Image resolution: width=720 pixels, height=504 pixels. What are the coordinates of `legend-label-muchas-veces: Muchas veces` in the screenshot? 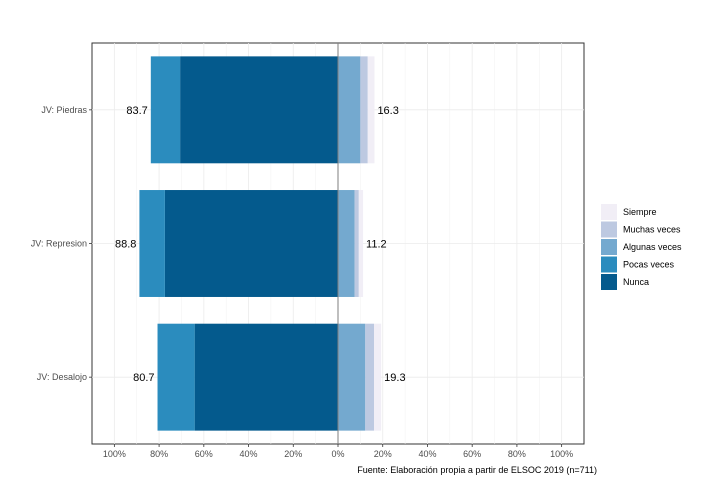 It's located at (652, 230).